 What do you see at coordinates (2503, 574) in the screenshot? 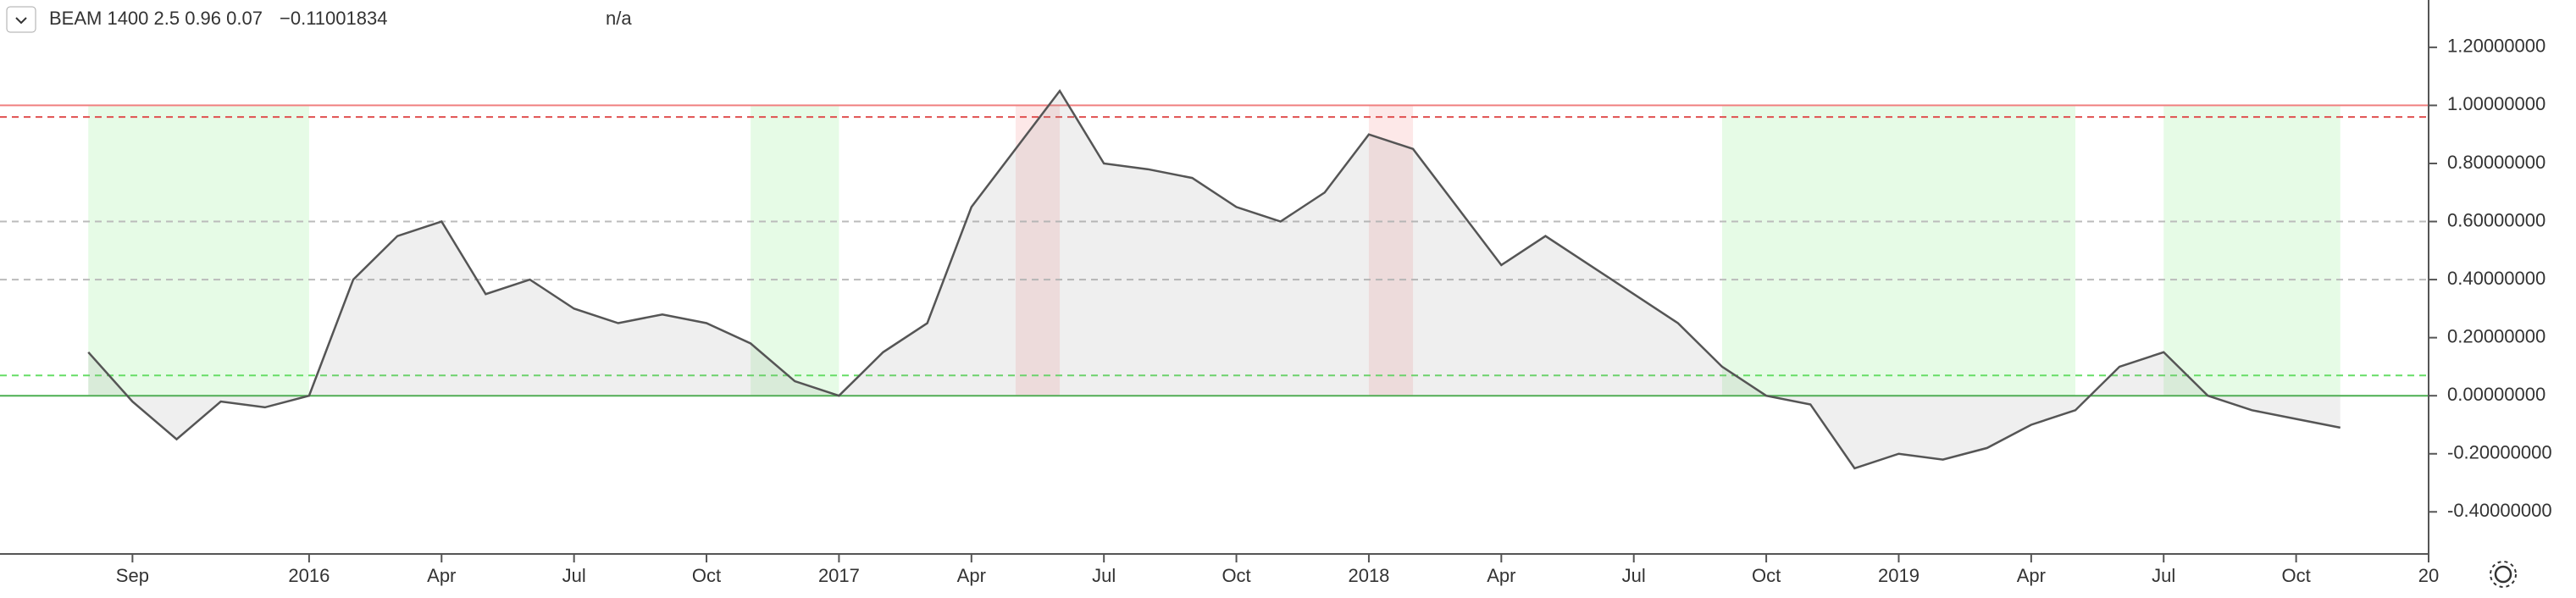
I see `settings-icon` at bounding box center [2503, 574].